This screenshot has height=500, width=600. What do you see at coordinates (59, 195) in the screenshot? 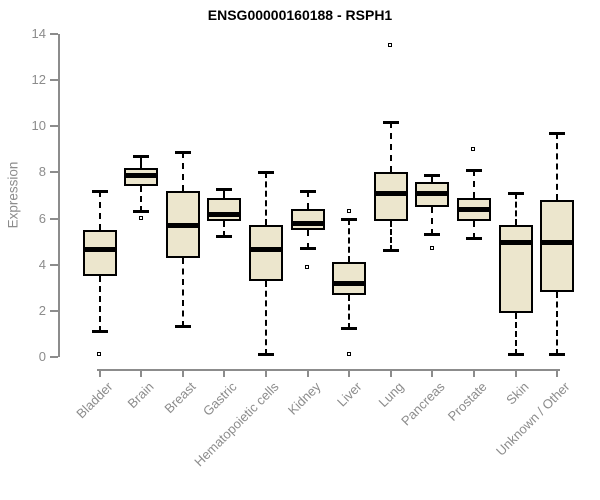
I see `y-axis-line` at bounding box center [59, 195].